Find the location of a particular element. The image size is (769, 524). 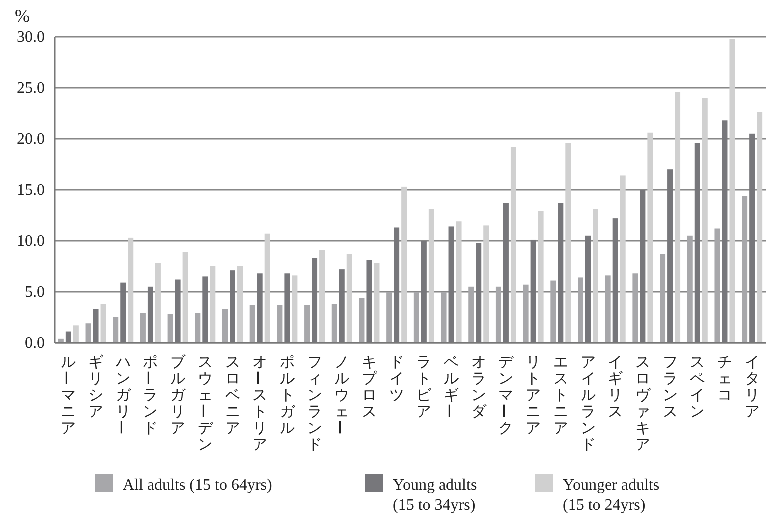

legend-label: Younger adults (15 to 24yrs) is located at coordinates (611, 495).